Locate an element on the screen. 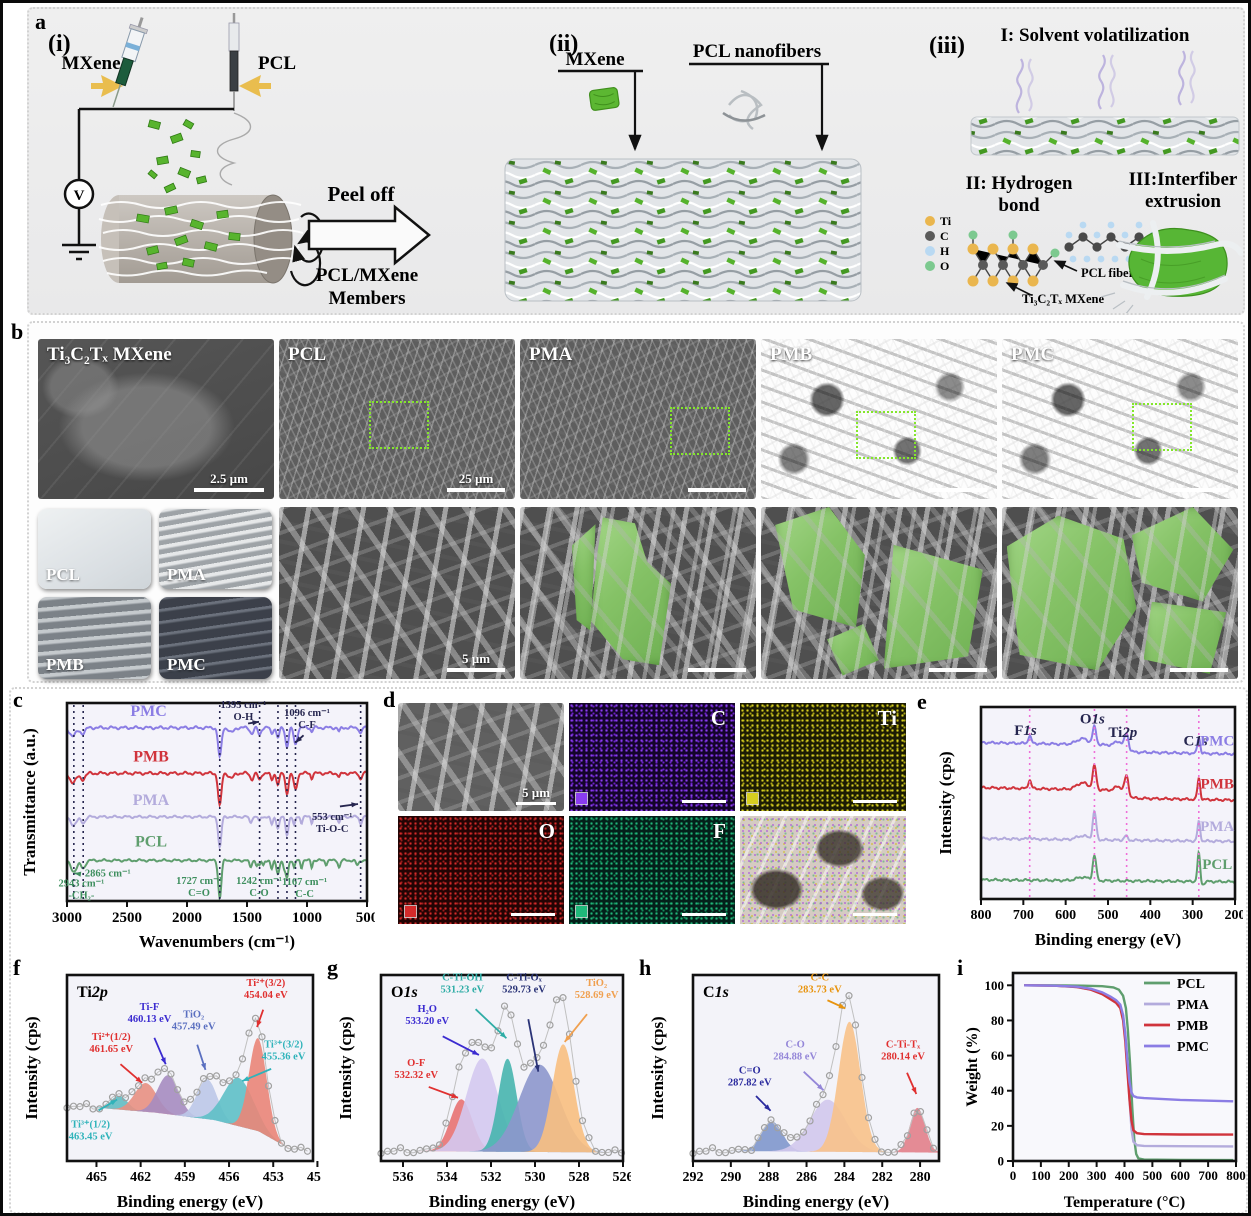 This screenshot has height=1216, width=1251. svg-text: 465 is located at coordinates (96, 1177).